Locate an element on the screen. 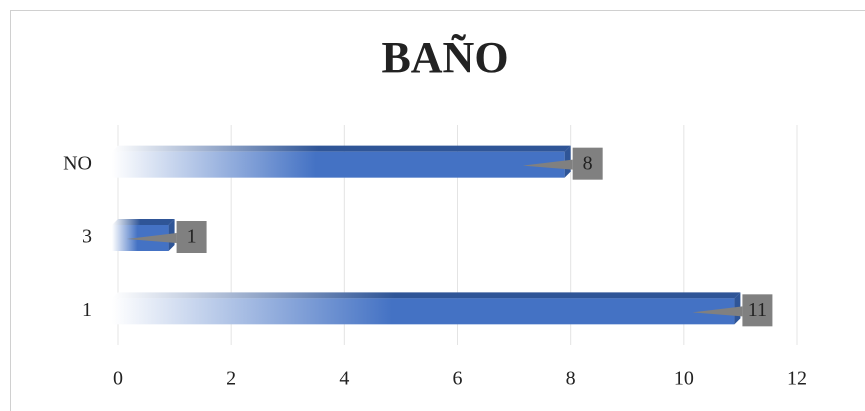 This screenshot has height=411, width=865. data-label: 8 is located at coordinates (588, 163).